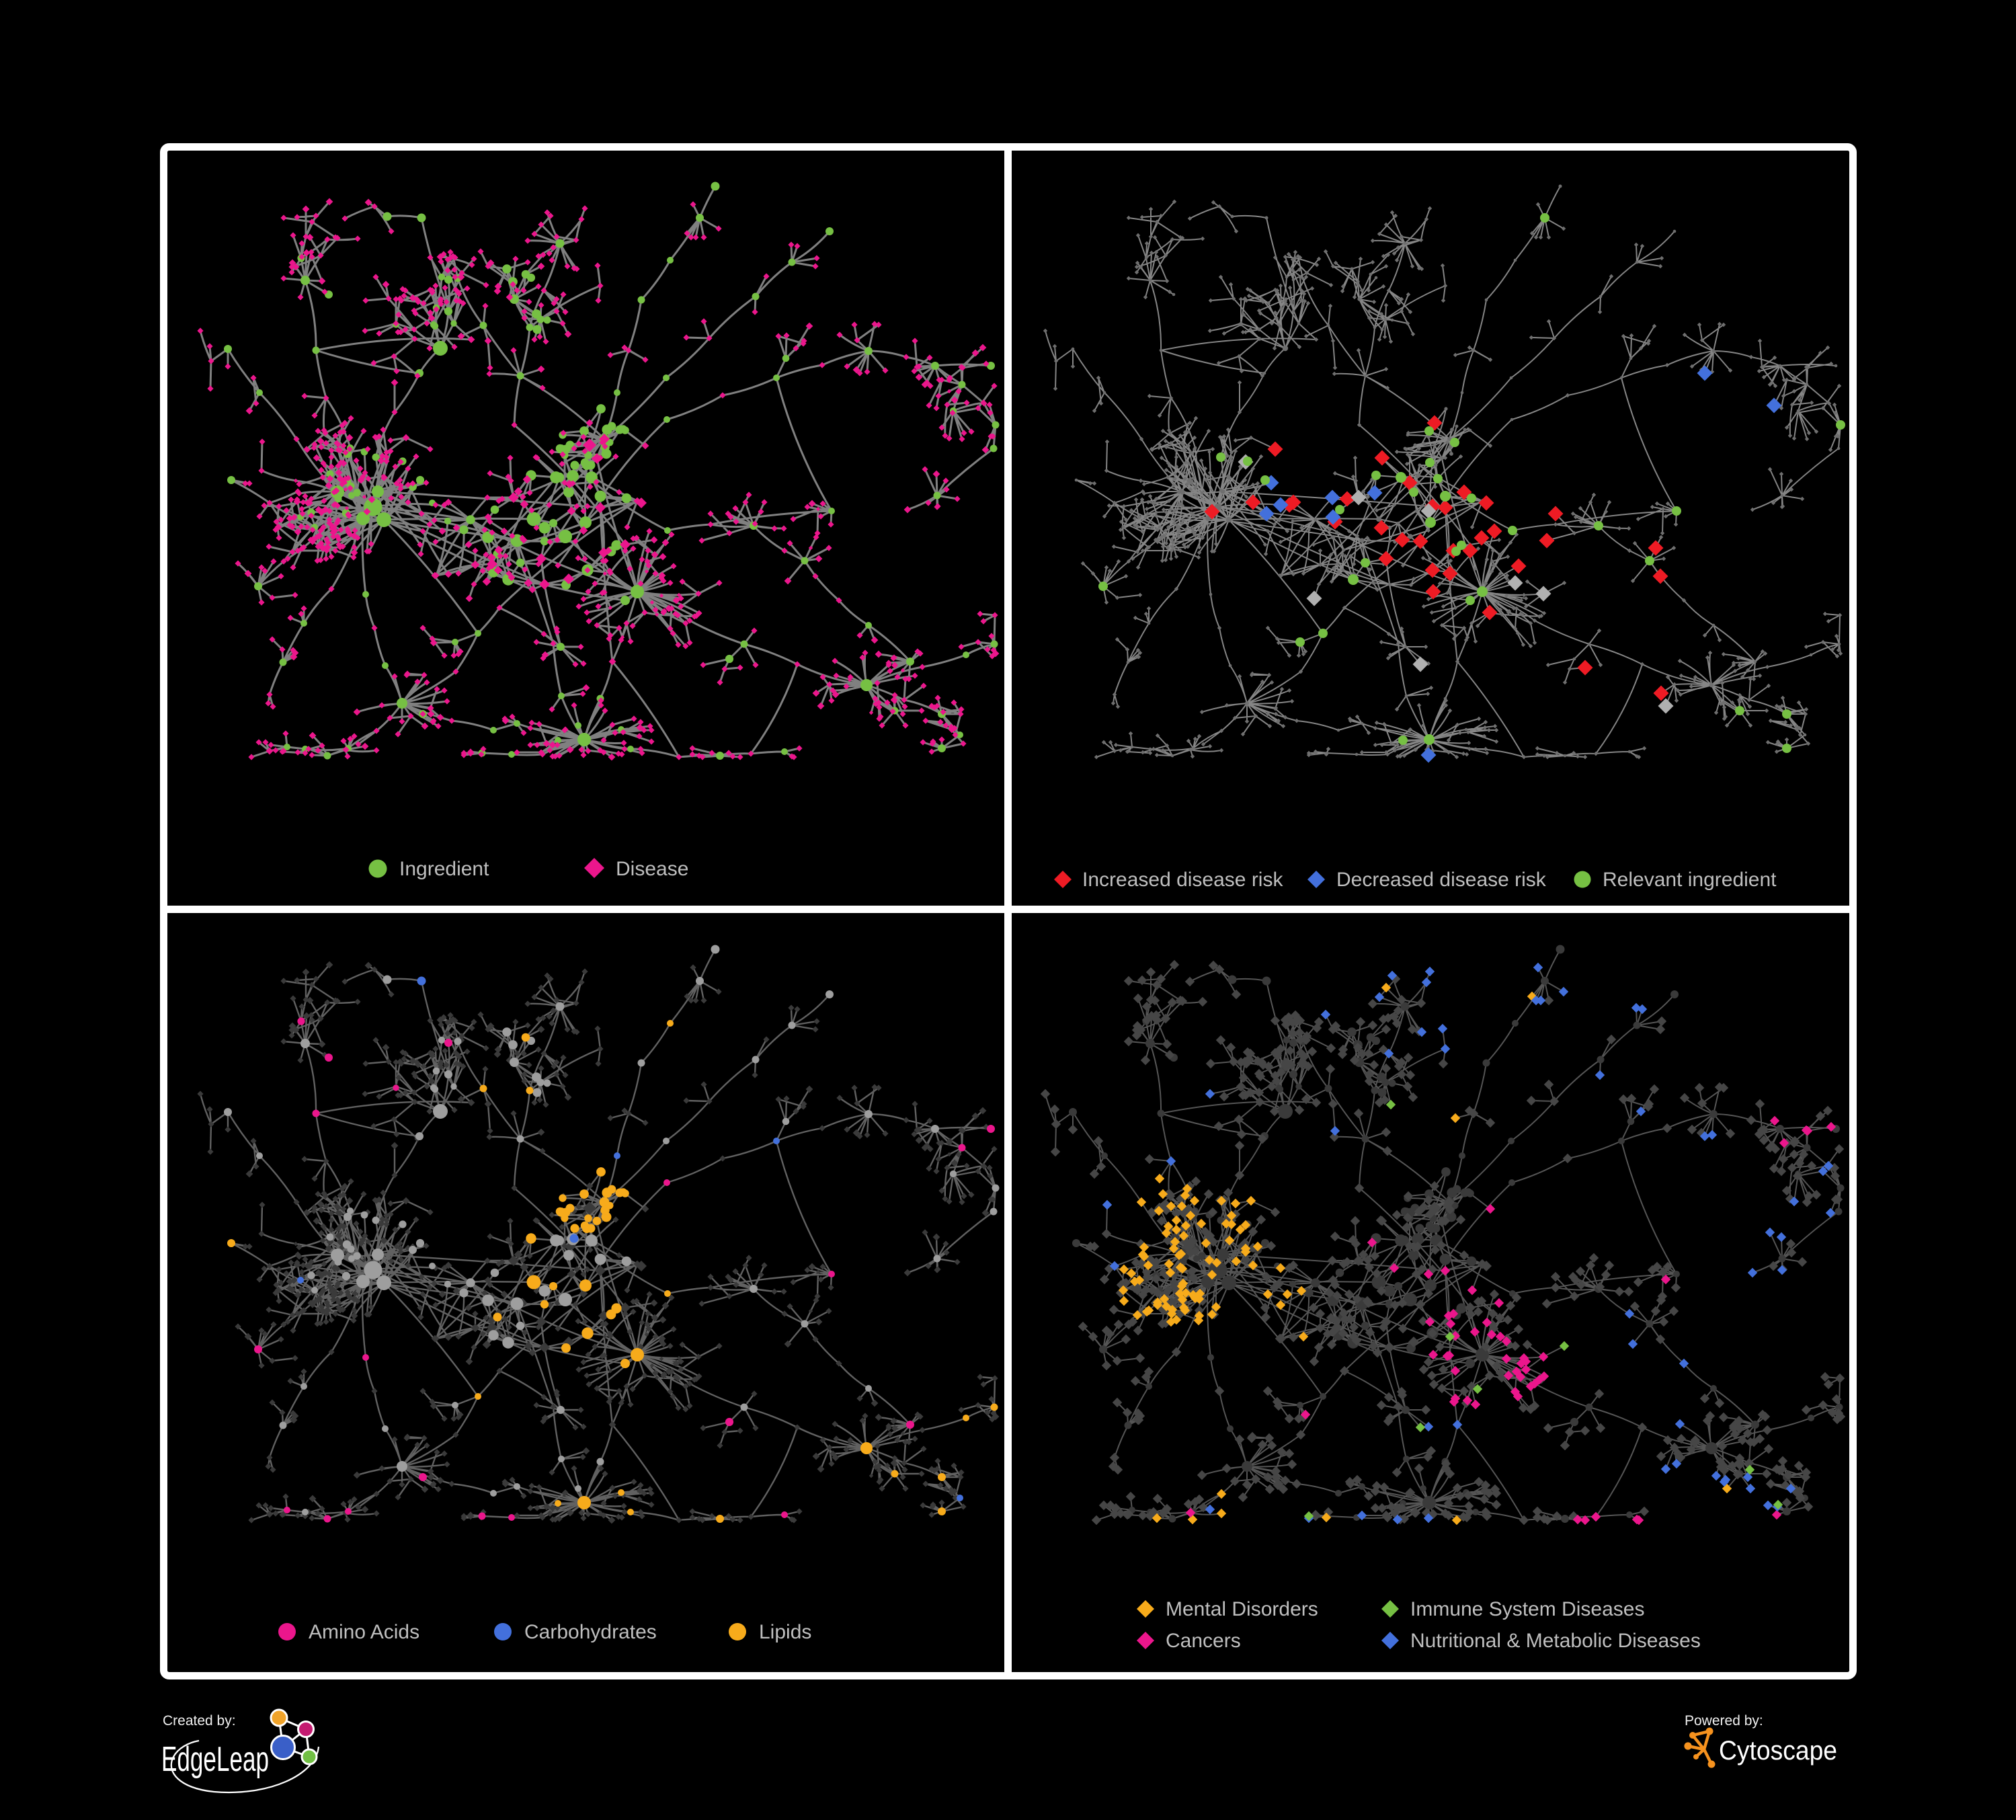 The image size is (2016, 1820). I want to click on svg-text: Increased disease risk, so click(1182, 880).